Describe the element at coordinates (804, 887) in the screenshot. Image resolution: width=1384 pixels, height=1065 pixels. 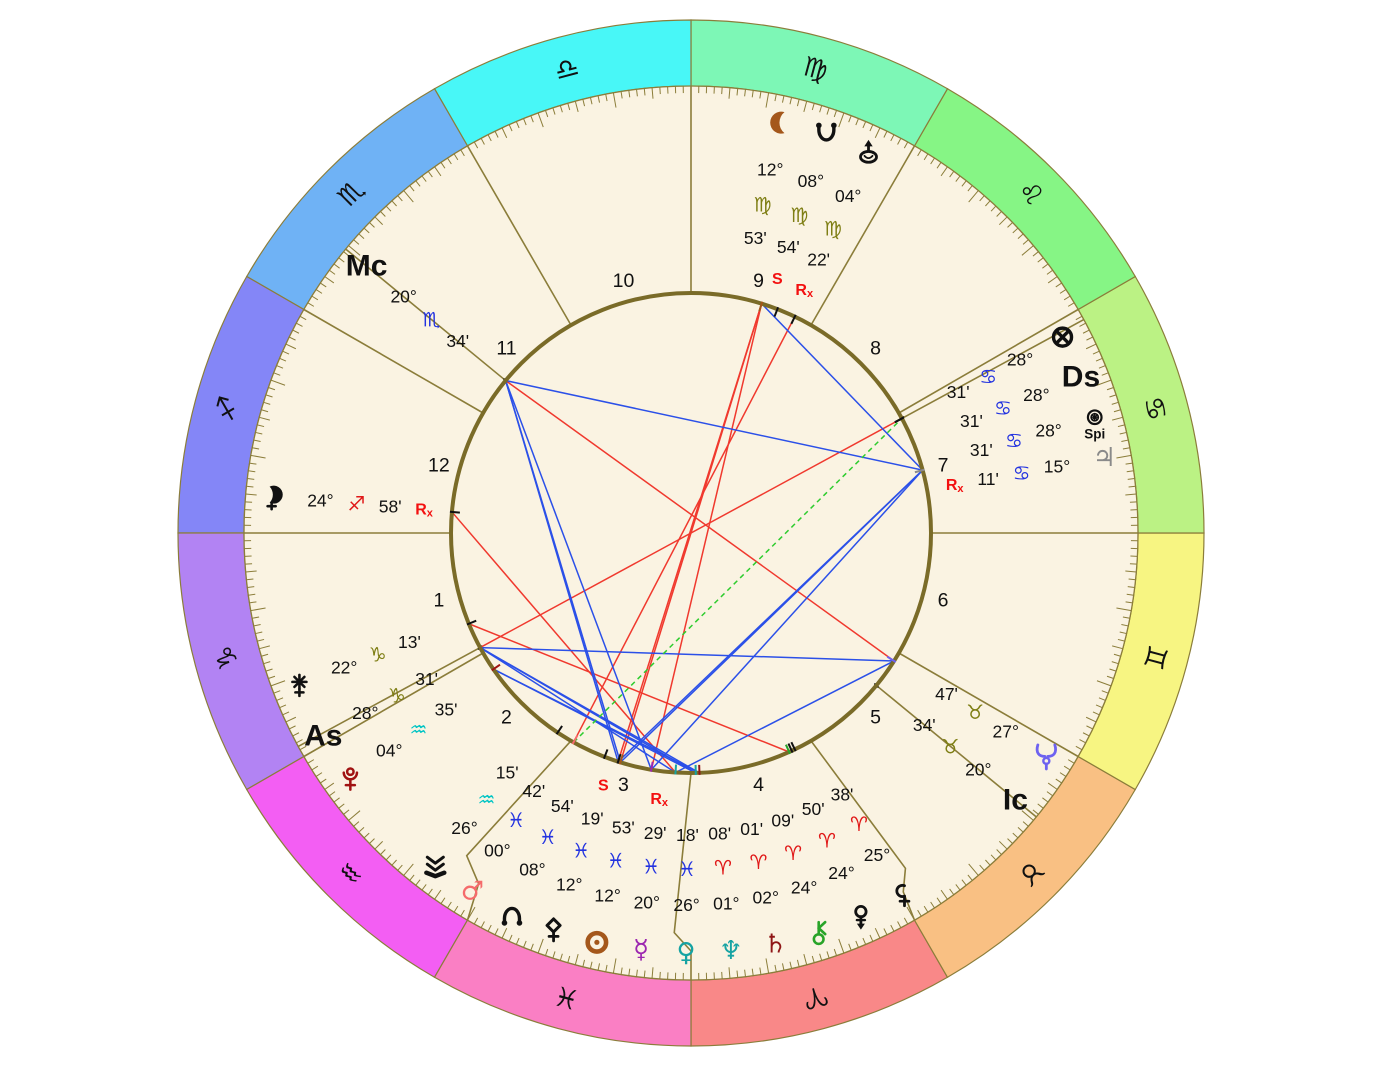
I see `chiron-degree: 24°` at that location.